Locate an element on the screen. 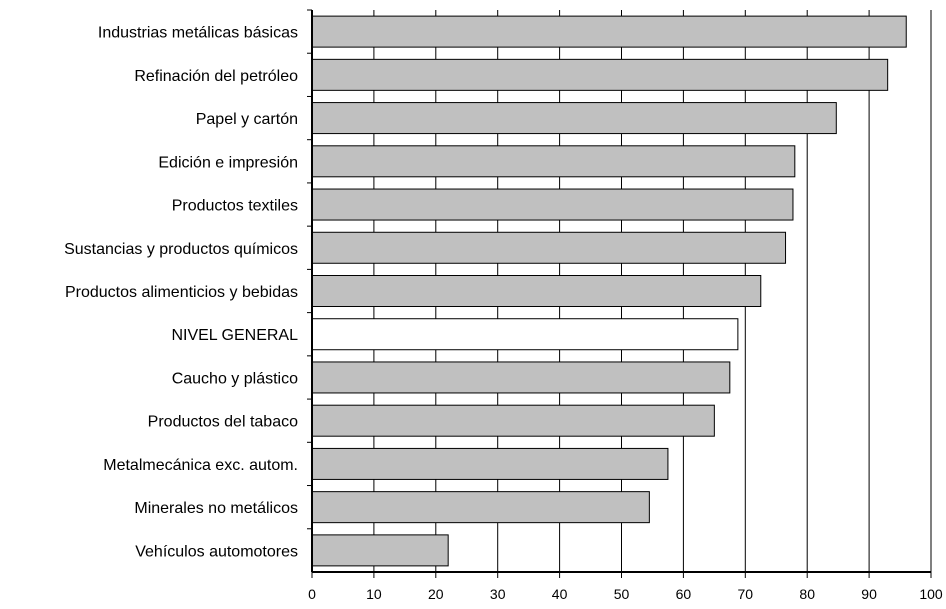 The image size is (946, 609). category-label: Productos del tabaco is located at coordinates (223, 422).